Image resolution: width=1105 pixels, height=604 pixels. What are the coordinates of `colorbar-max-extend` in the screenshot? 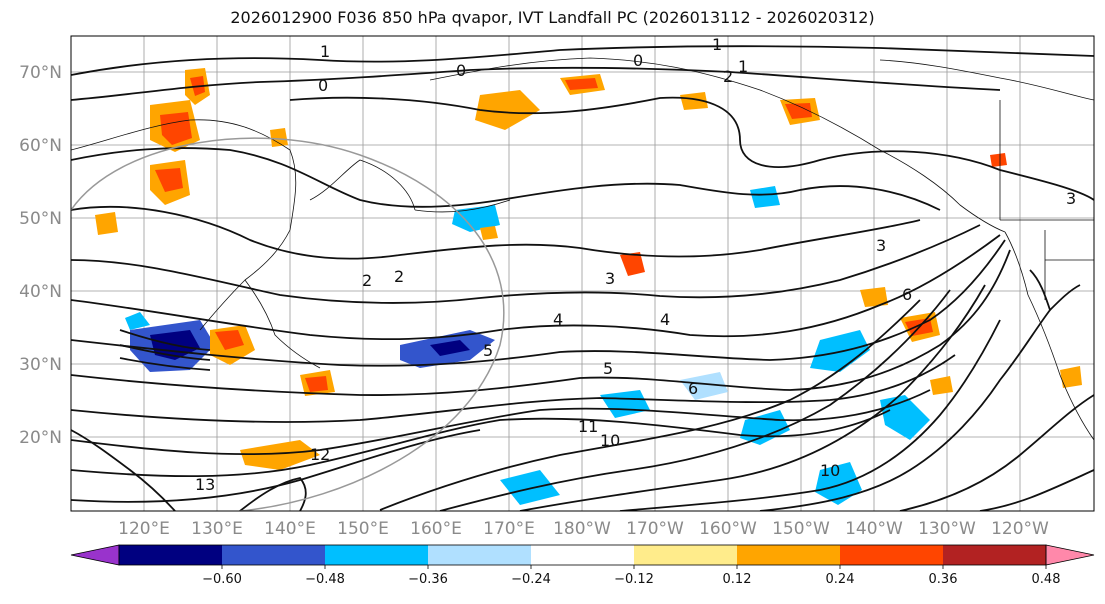 It's located at (1070, 555).